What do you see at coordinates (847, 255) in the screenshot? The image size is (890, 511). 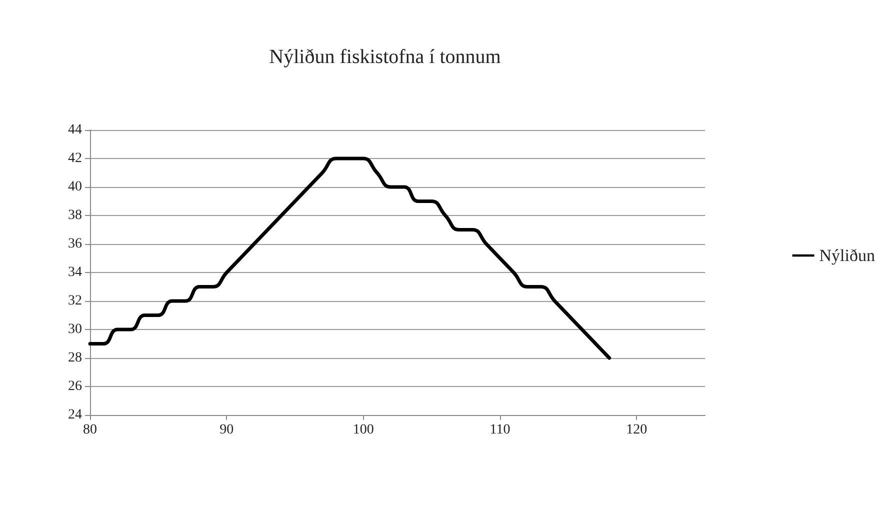 I see `legend-label: Nýliðun` at bounding box center [847, 255].